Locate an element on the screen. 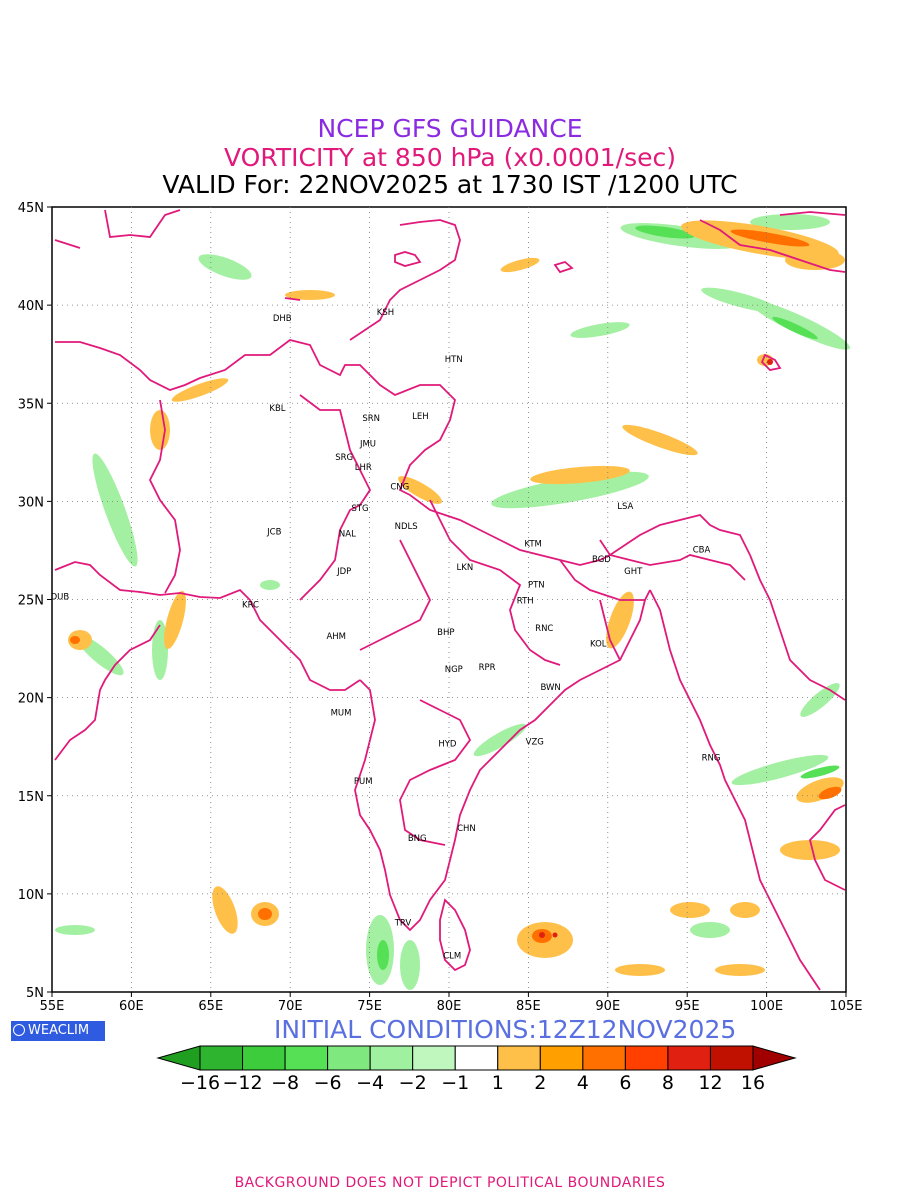  initial-conditions: INITIAL CONDITIONS:12Z12NOV2025 is located at coordinates (505, 1029).